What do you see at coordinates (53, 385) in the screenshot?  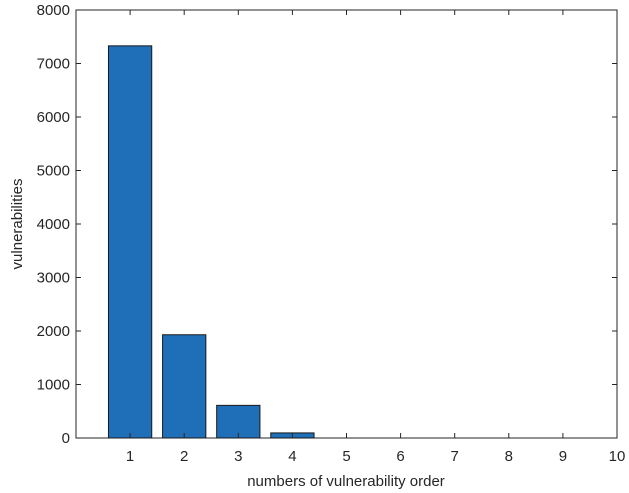 I see `y-tick-label: 1000` at bounding box center [53, 385].